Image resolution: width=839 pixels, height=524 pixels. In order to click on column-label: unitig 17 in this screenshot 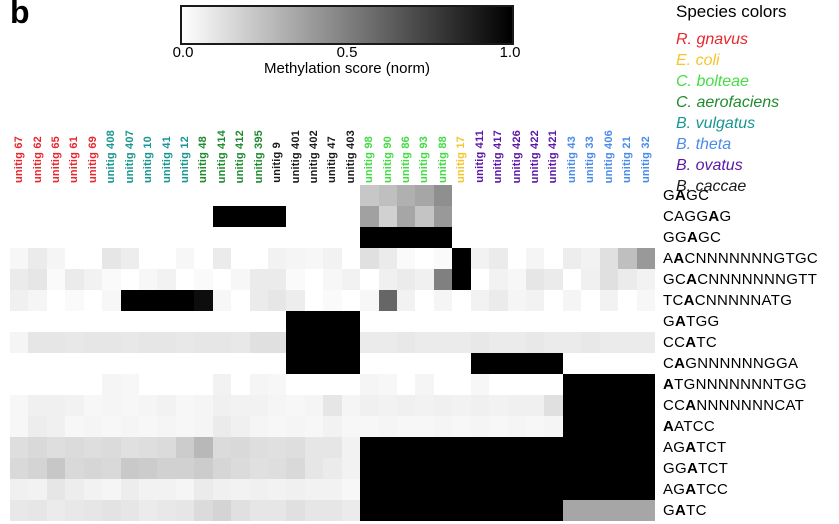, I will do `click(461, 159)`.